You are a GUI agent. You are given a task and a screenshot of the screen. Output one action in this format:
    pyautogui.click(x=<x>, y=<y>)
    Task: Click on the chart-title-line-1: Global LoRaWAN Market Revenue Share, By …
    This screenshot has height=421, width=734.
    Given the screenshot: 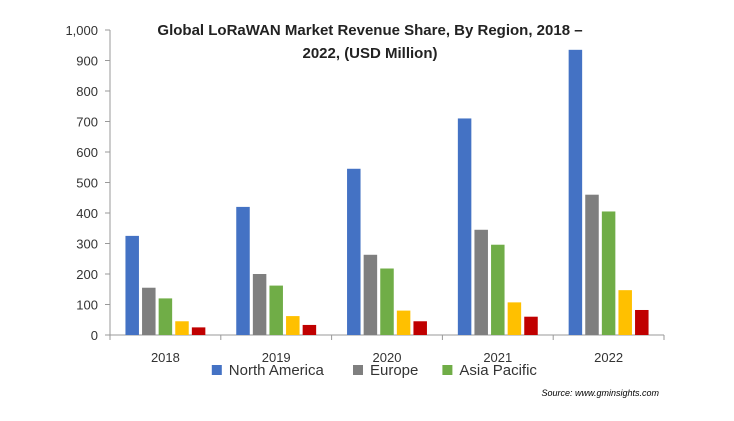 What is the action you would take?
    pyautogui.click(x=369, y=30)
    